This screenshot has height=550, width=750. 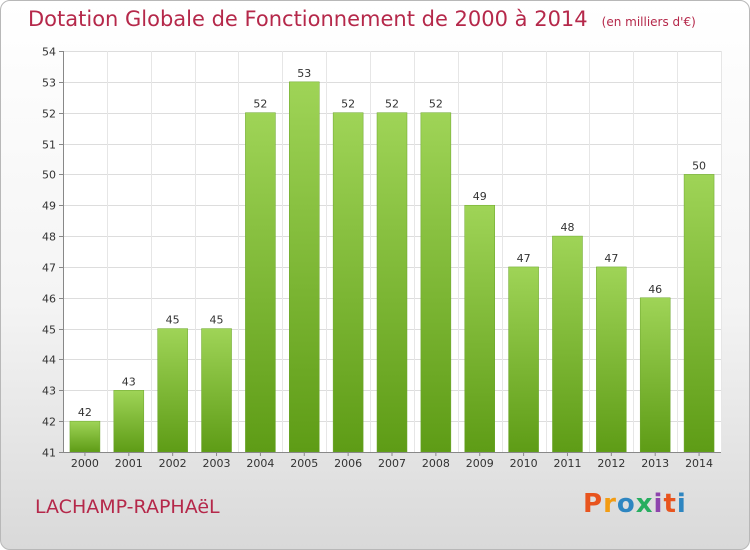 I want to click on logo-letter: r, so click(x=610, y=504).